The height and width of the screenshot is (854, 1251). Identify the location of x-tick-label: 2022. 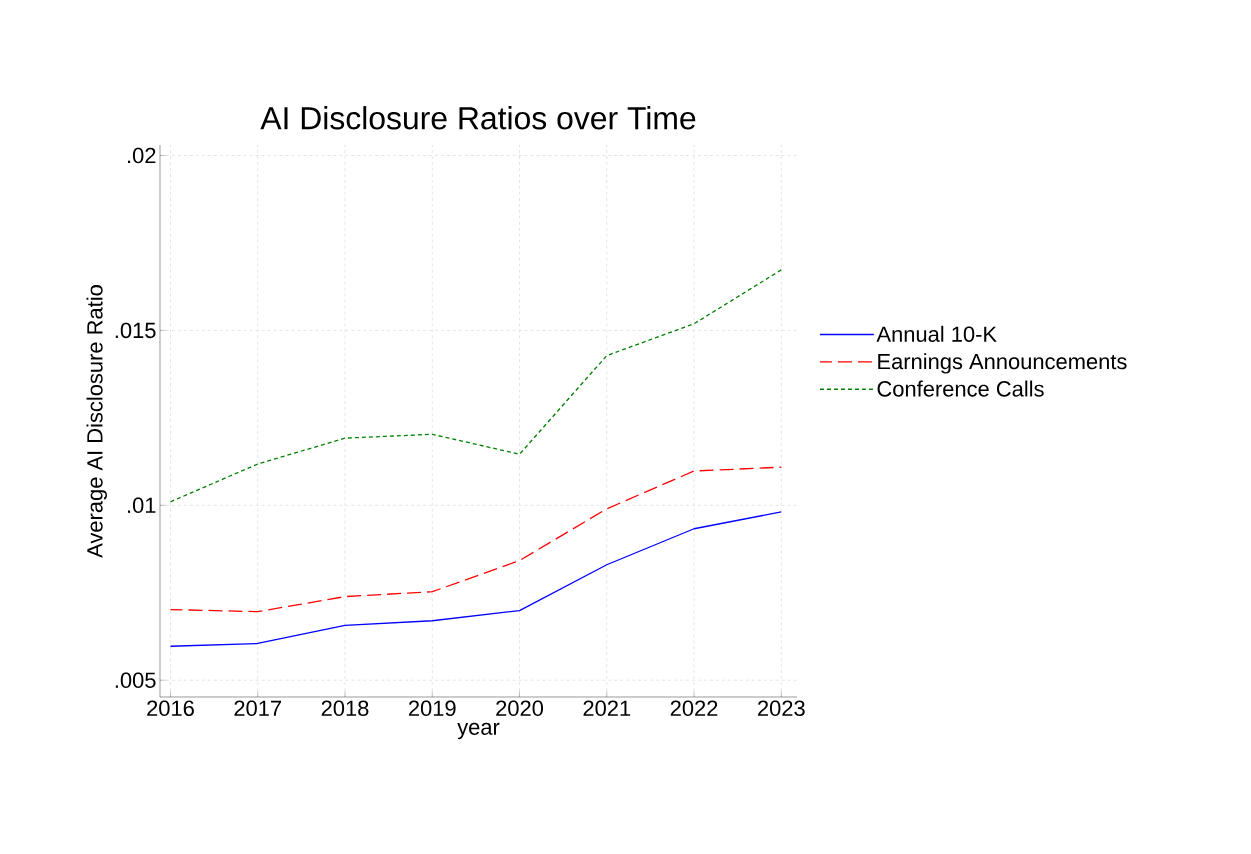
(694, 708).